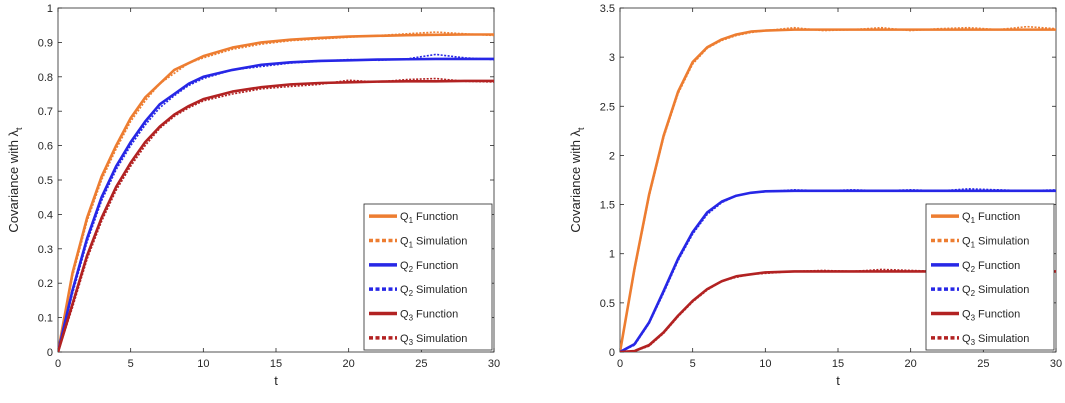 This screenshot has height=403, width=1065. What do you see at coordinates (45, 215) in the screenshot?
I see `y-tick-label: 0.4` at bounding box center [45, 215].